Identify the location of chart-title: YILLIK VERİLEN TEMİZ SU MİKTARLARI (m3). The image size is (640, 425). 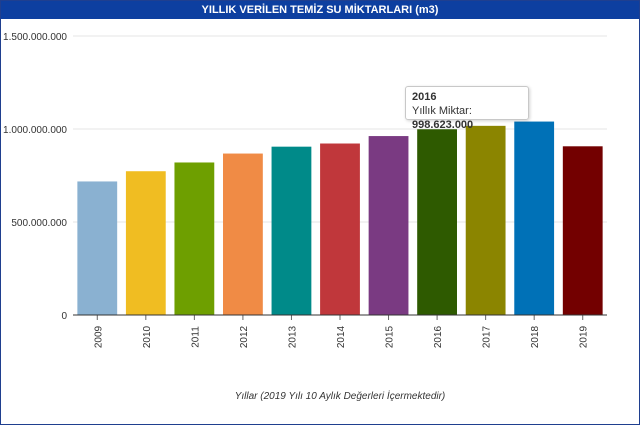
(320, 10).